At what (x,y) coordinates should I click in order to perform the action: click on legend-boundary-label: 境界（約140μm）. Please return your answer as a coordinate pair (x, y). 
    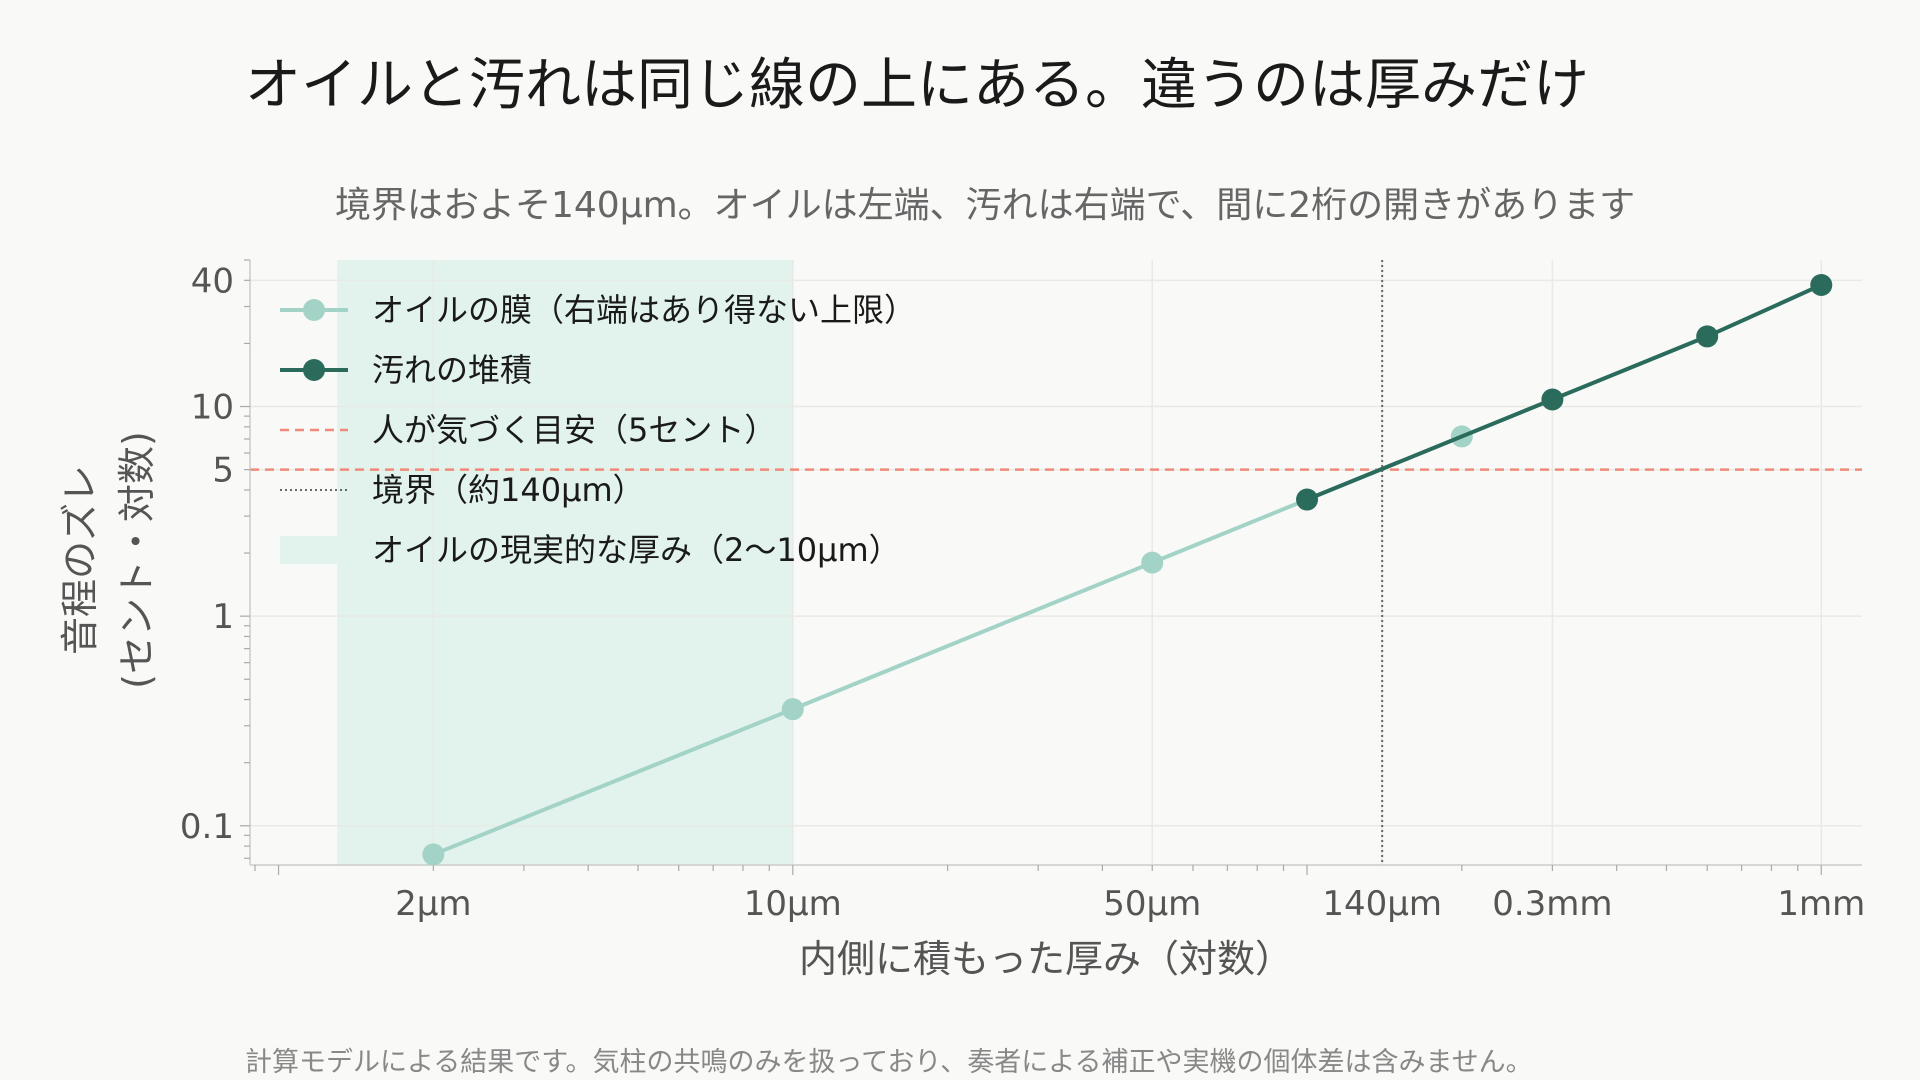
    Looking at the image, I should click on (508, 490).